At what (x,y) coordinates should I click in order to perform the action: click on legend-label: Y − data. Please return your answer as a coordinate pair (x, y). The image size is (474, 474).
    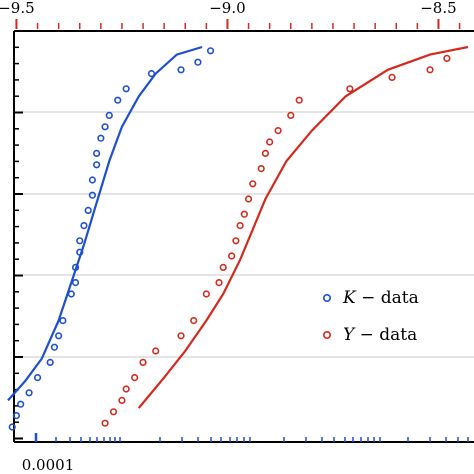
    Looking at the image, I should click on (380, 335).